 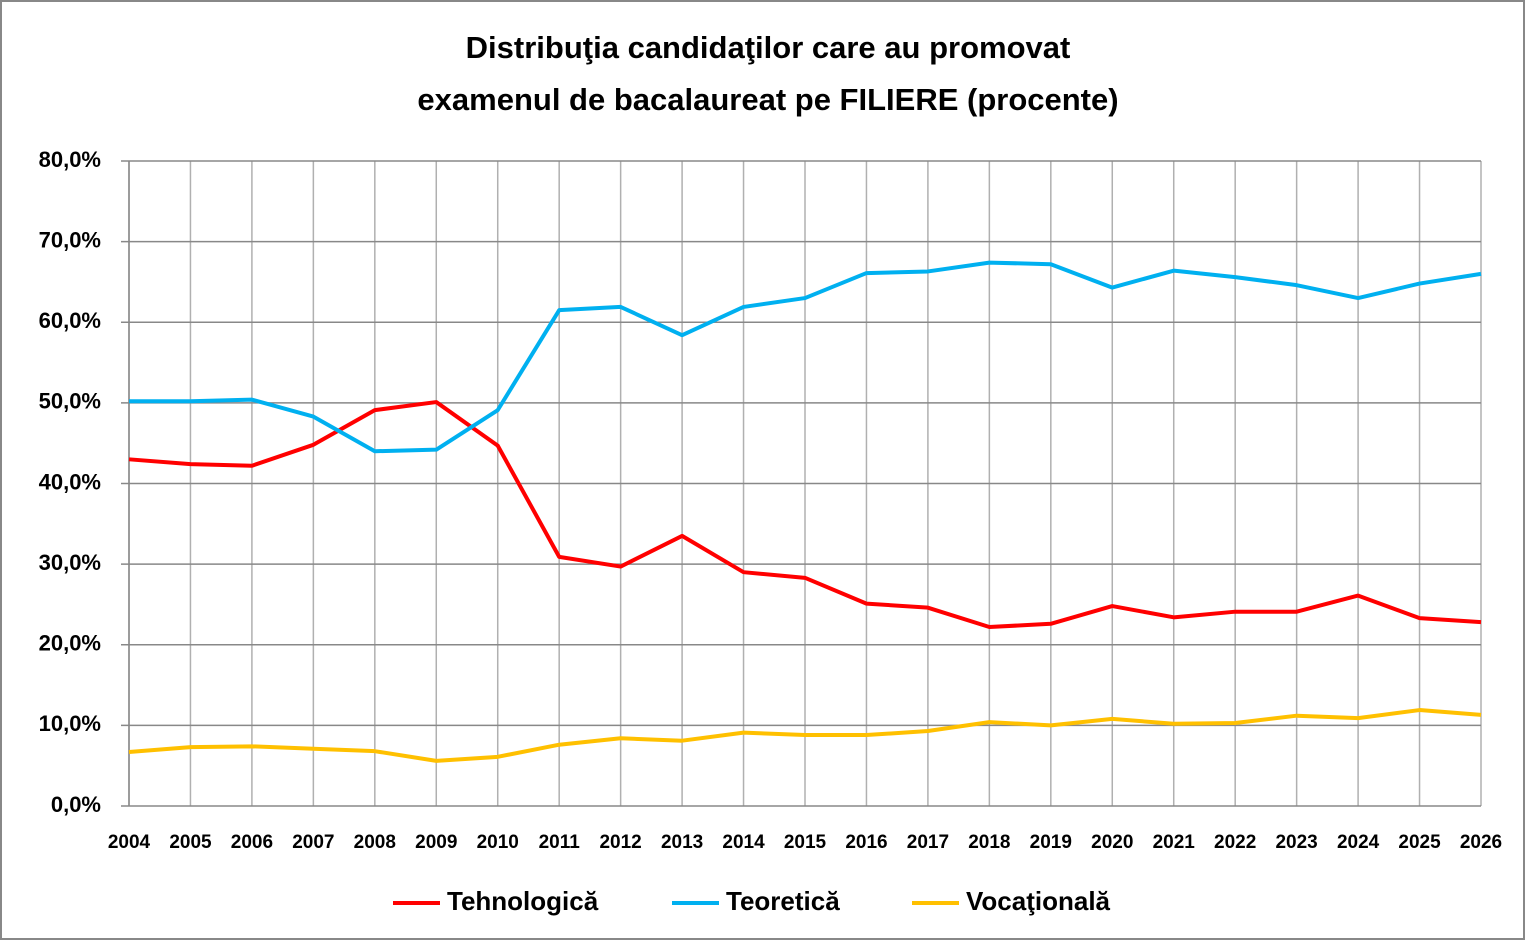 What do you see at coordinates (498, 842) in the screenshot?
I see `x-tick-label: 2010` at bounding box center [498, 842].